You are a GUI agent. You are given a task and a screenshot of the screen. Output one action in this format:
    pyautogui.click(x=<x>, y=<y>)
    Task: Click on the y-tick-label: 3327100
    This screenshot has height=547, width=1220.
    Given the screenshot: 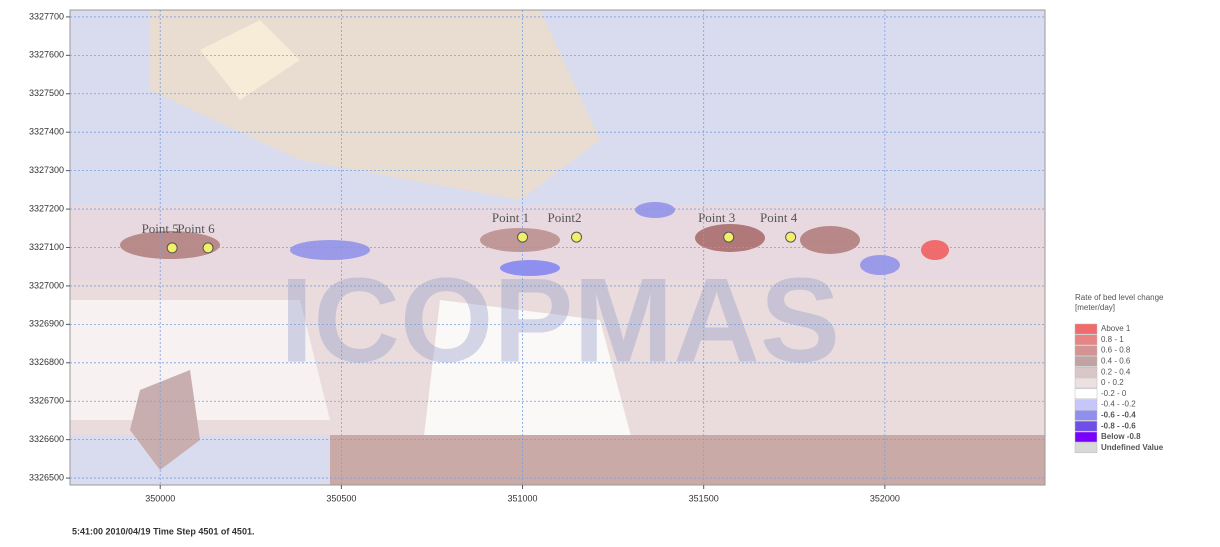 What is the action you would take?
    pyautogui.click(x=46, y=247)
    